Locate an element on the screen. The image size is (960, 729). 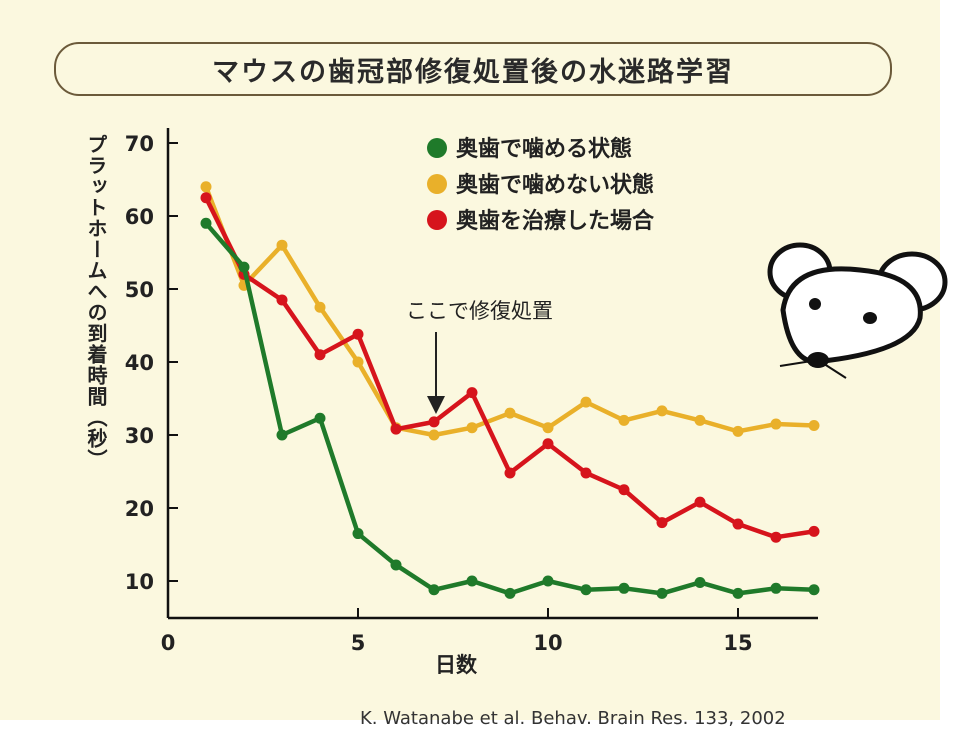
annotation-text: ここで修復処置 is located at coordinates (479, 311).